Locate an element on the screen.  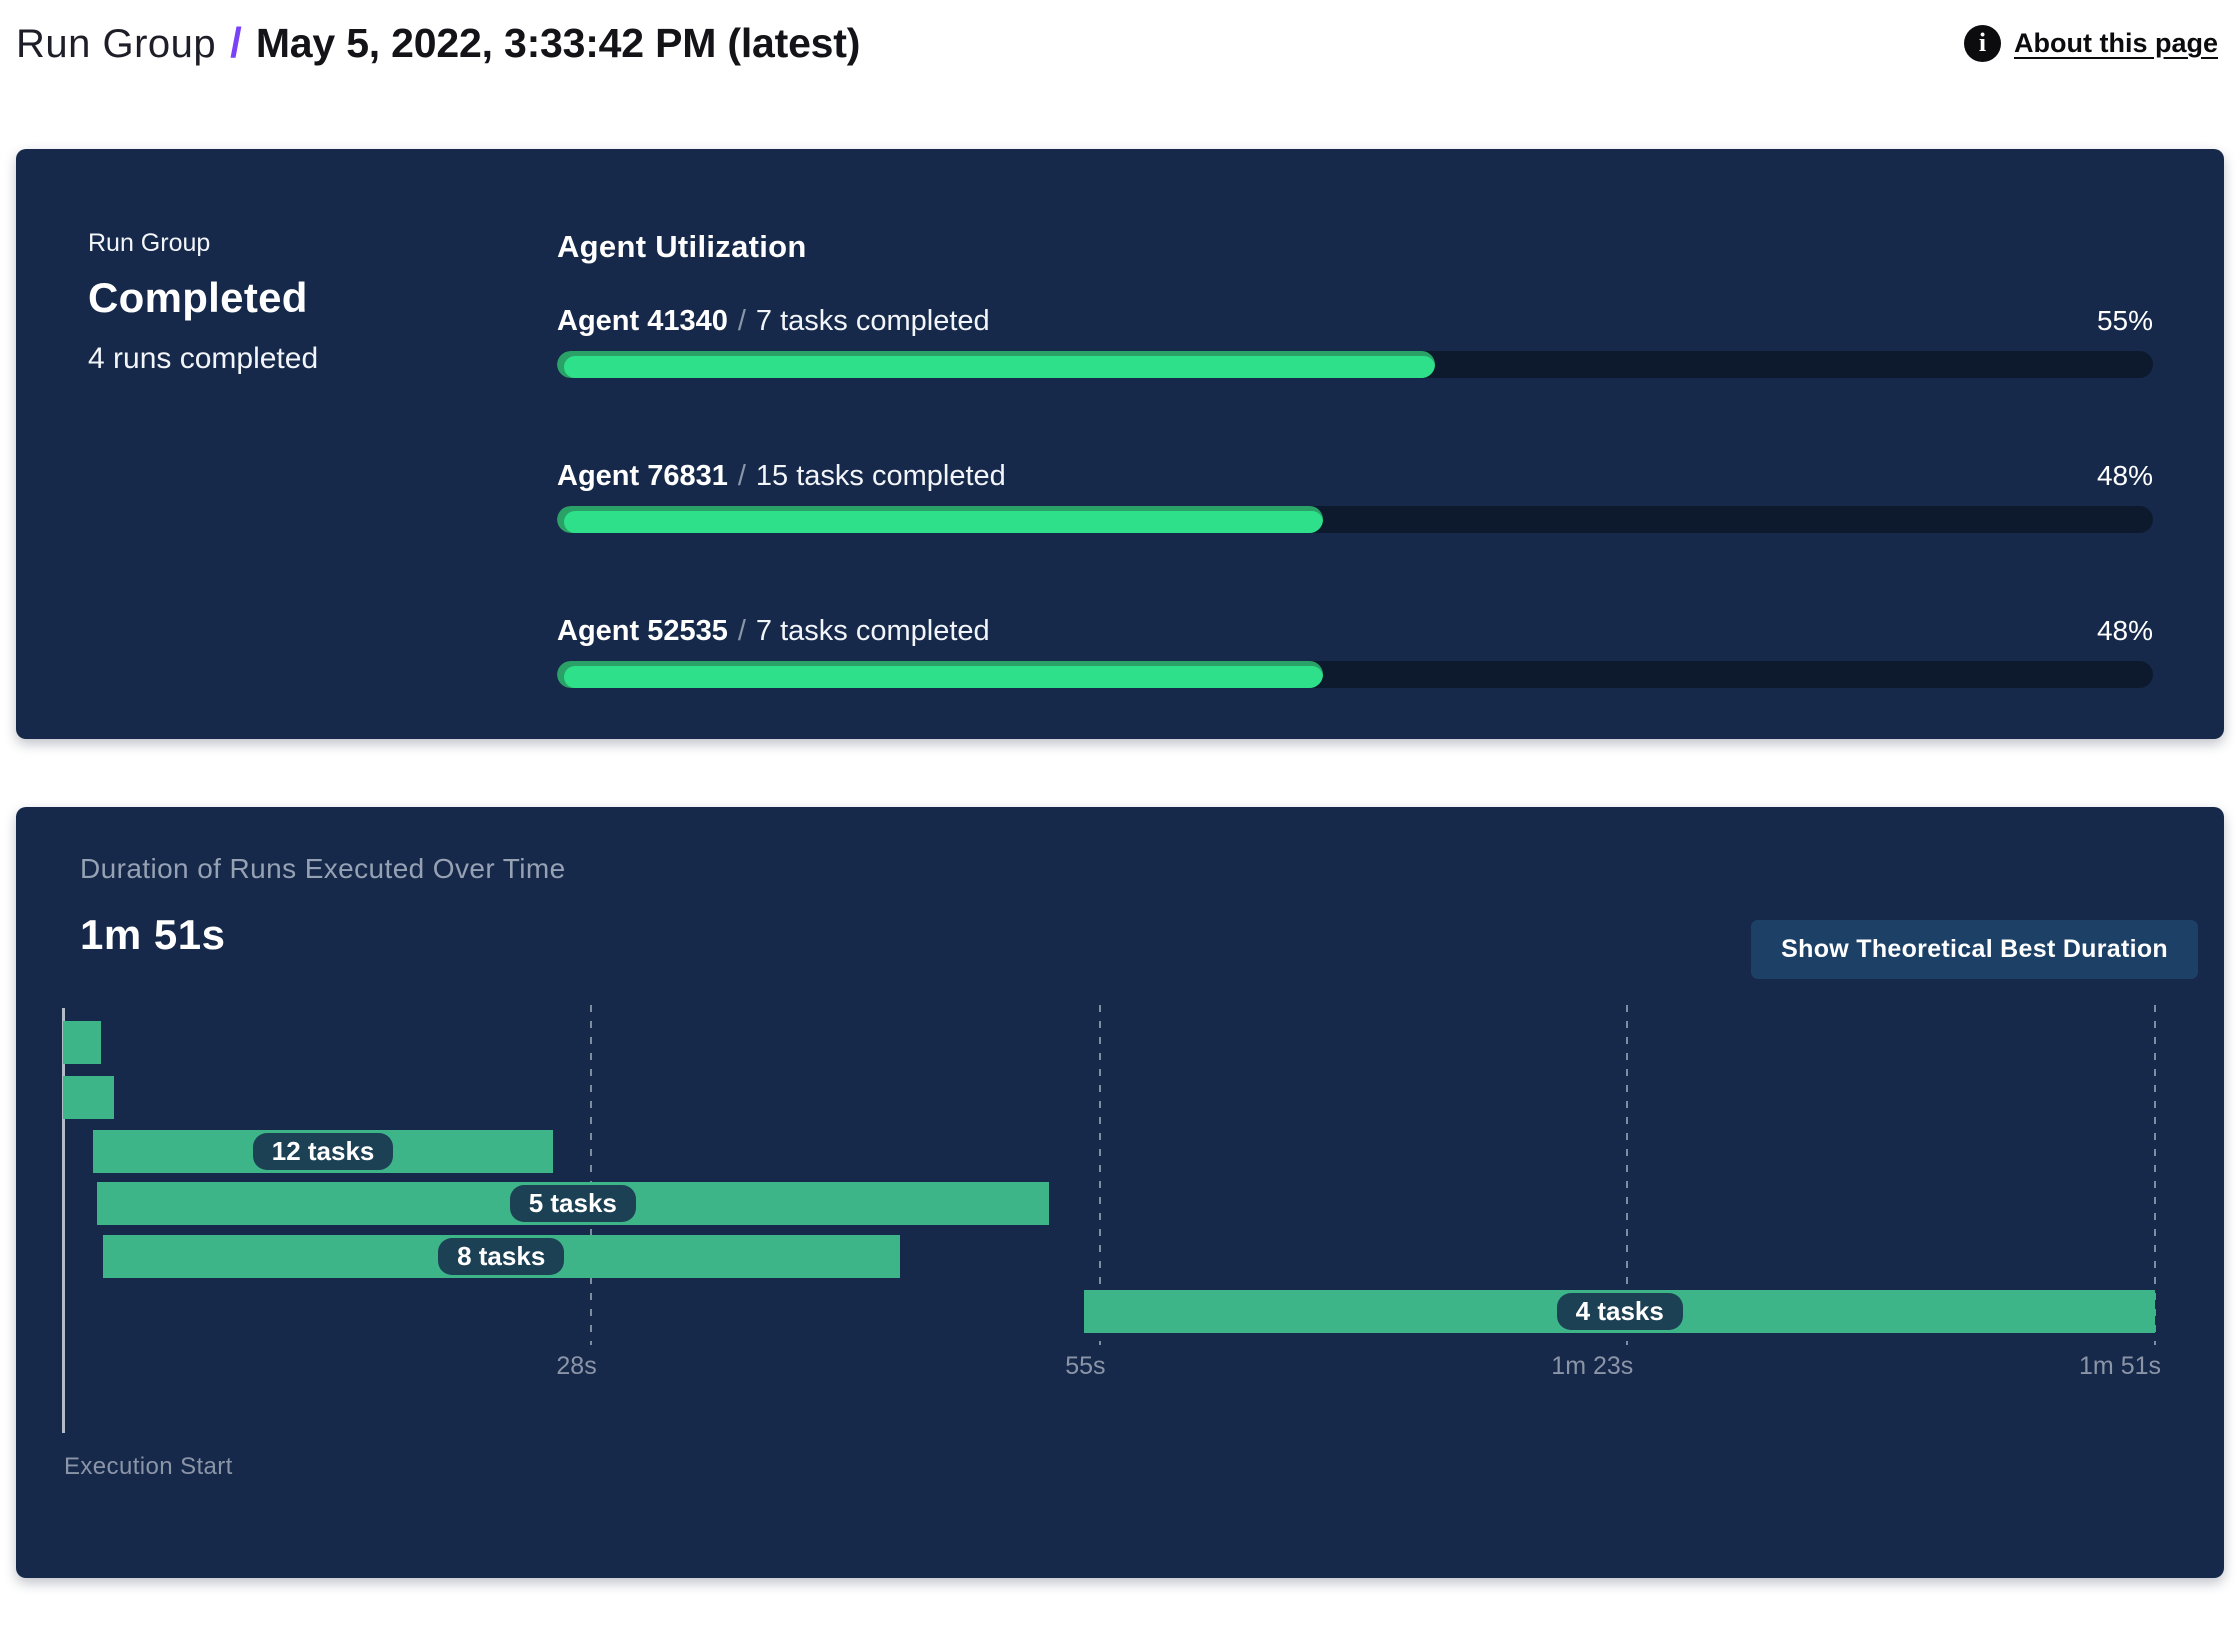
time-tick-label: 55s is located at coordinates (1085, 1366).